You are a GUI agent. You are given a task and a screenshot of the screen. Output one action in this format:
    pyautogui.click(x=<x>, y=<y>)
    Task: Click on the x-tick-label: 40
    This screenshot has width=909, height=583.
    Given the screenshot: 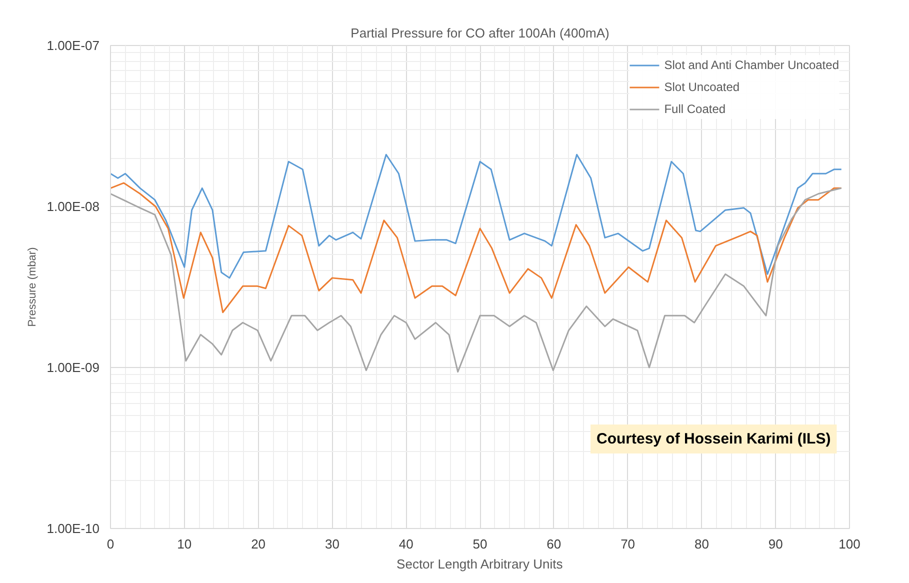 What is the action you would take?
    pyautogui.click(x=406, y=544)
    